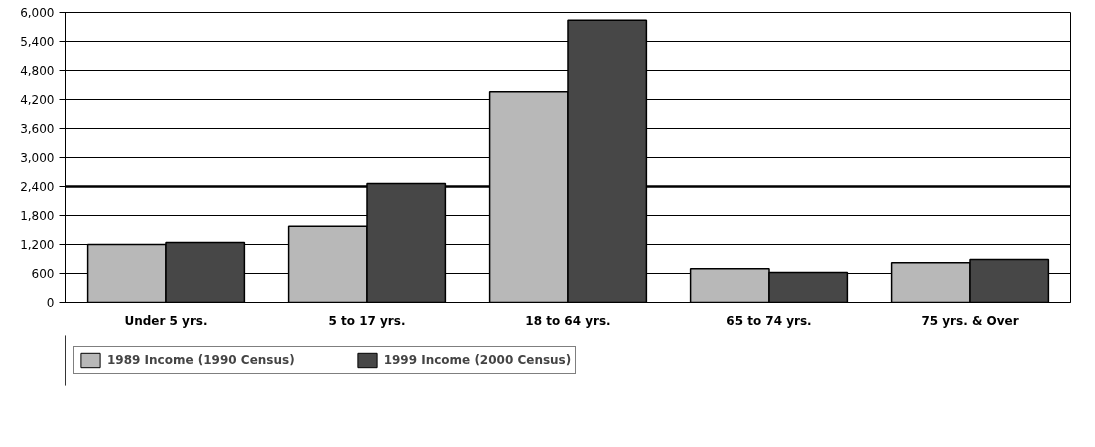 Image resolution: width=1095 pixels, height=447 pixels. I want to click on y-tick-label: 1,200, so click(37, 245).